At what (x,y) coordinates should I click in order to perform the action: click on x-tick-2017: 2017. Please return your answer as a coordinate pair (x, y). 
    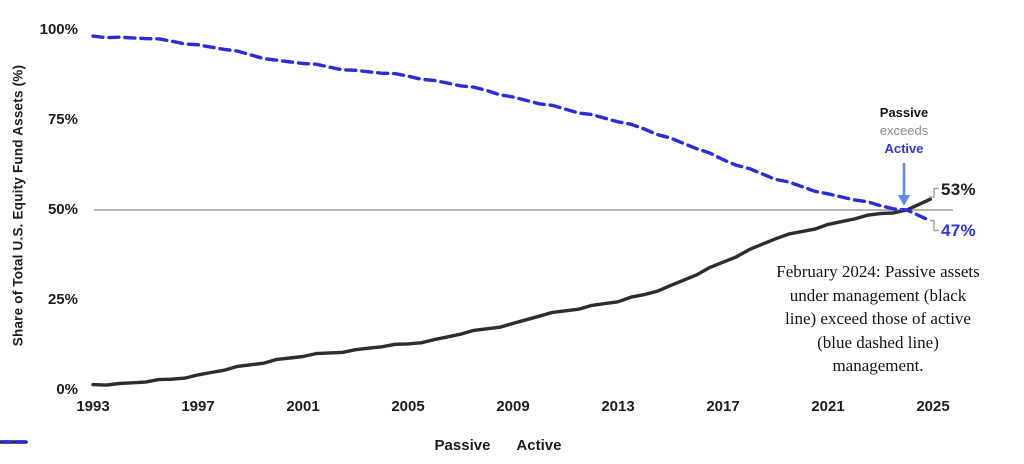
    Looking at the image, I should click on (723, 406).